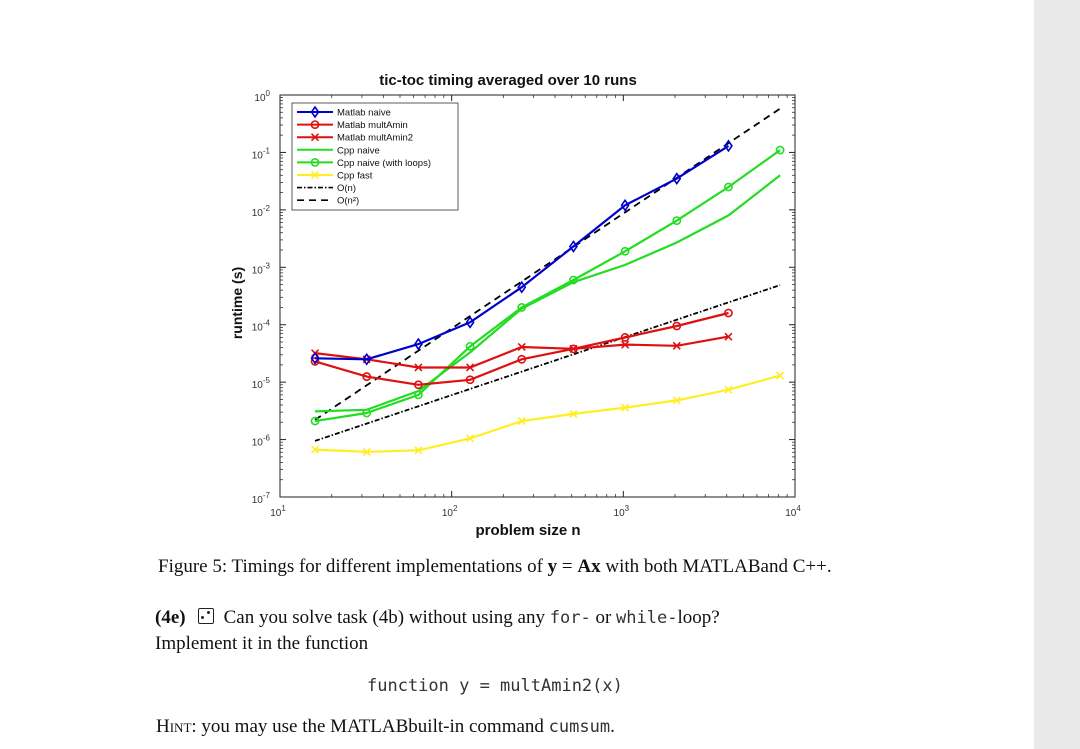 This screenshot has height=749, width=1080. I want to click on y-tick-label: 10⁻⁴, so click(261, 326).